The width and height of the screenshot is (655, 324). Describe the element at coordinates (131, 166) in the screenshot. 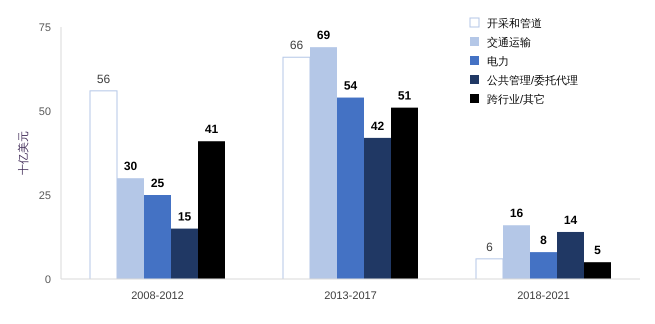

I see `data-label: 30` at that location.